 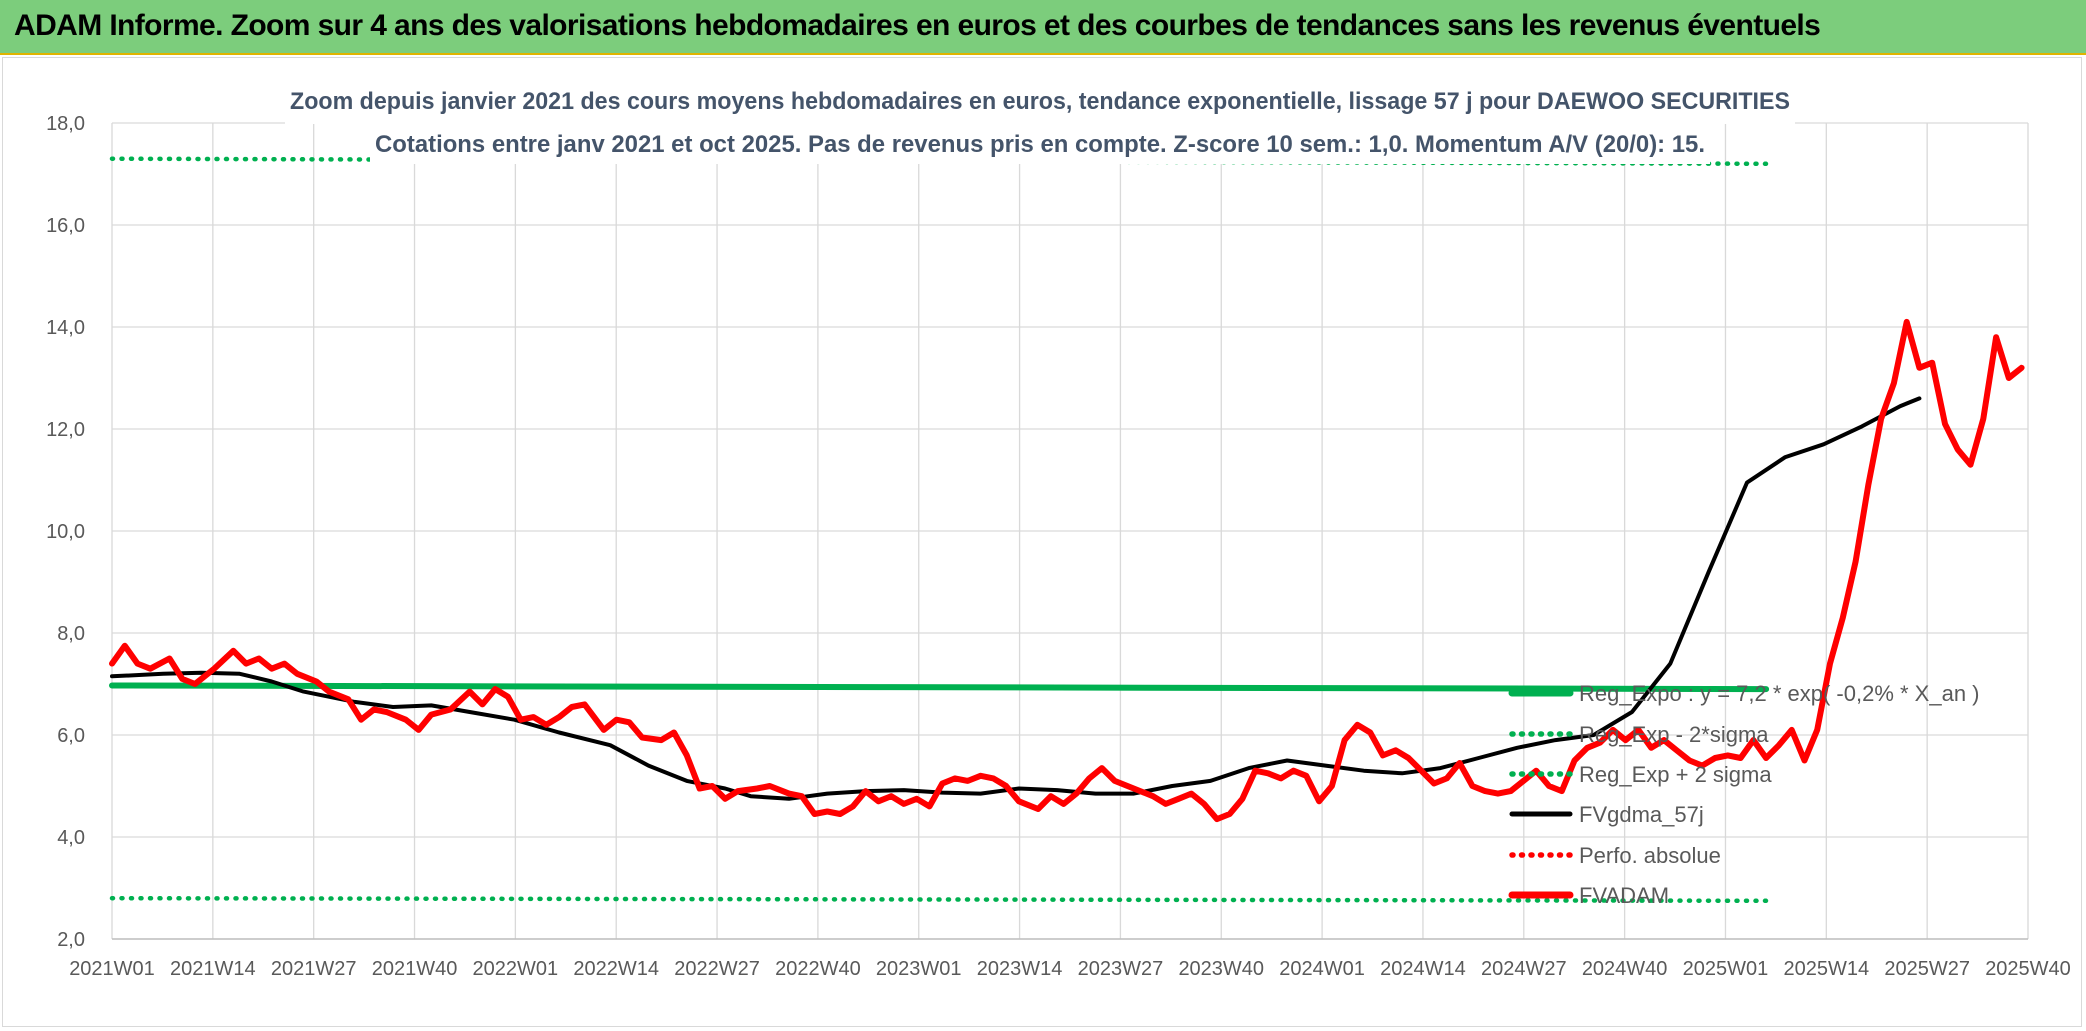 What do you see at coordinates (1927, 969) in the screenshot?
I see `x-tick-label: 2025W27` at bounding box center [1927, 969].